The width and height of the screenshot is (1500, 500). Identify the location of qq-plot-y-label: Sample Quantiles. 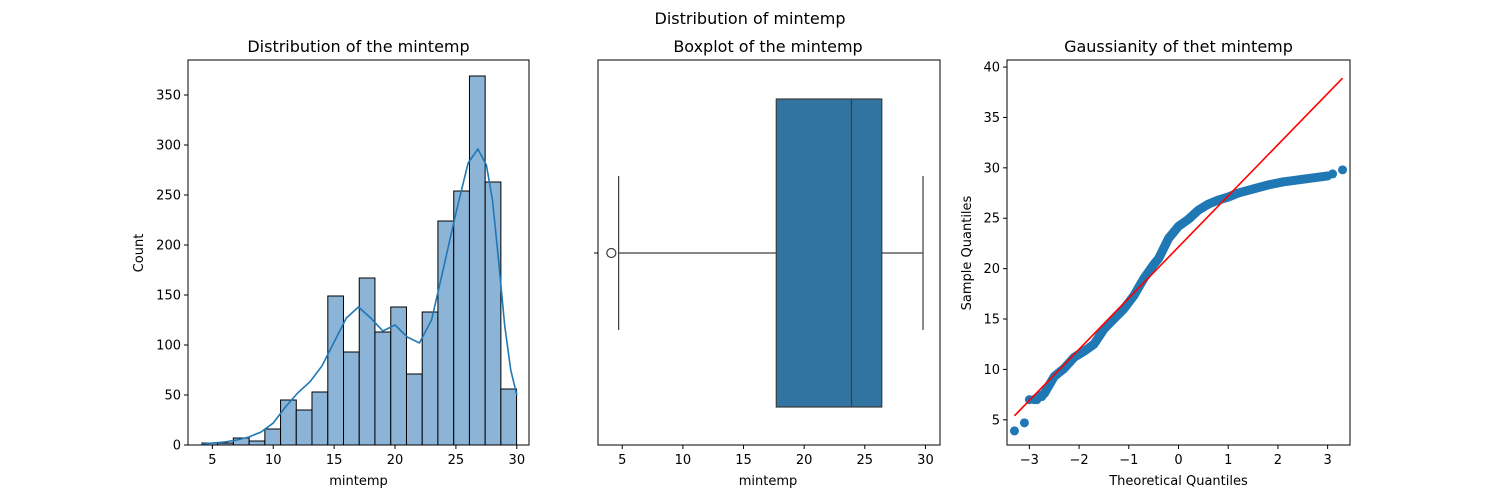
(967, 252).